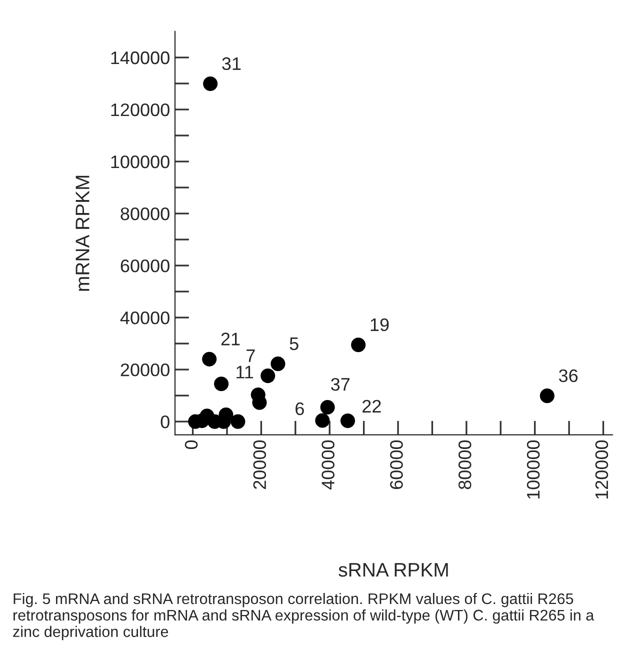 The image size is (625, 670). Describe the element at coordinates (396, 464) in the screenshot. I see `x-tick-label: 60000` at that location.